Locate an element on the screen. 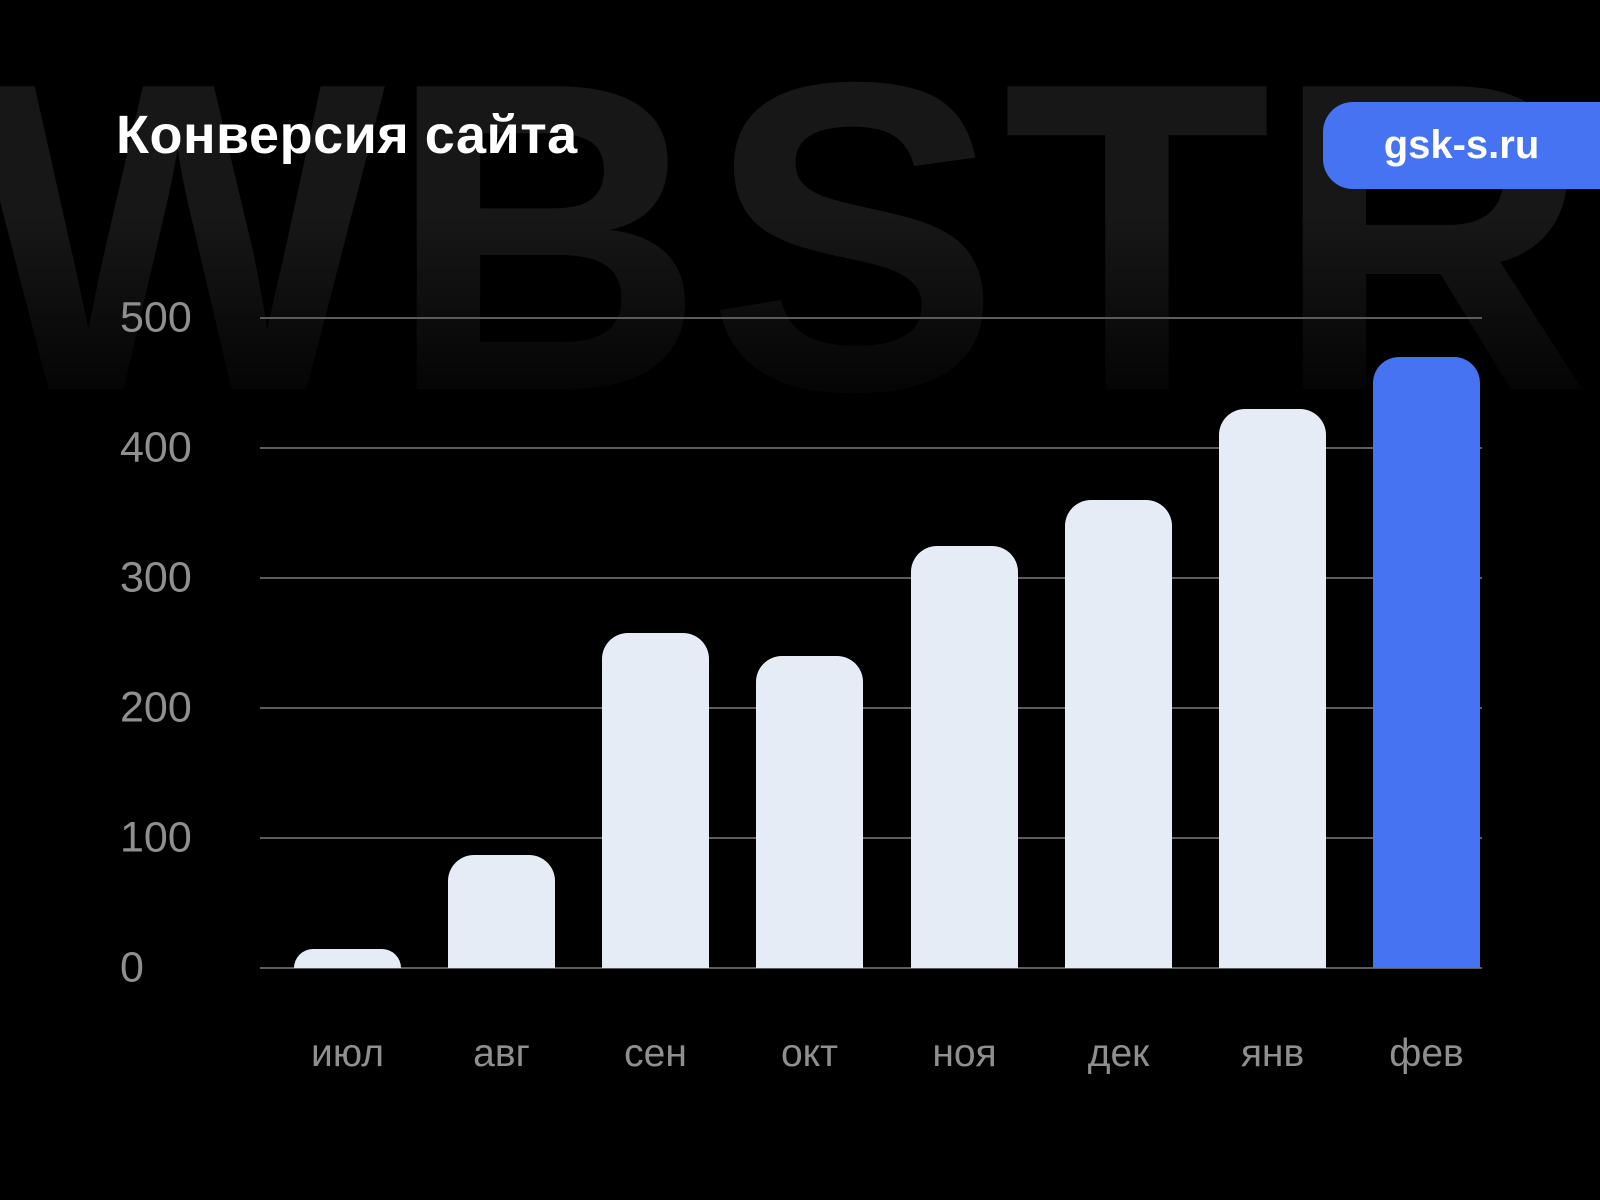 This screenshot has width=1600, height=1200. bar-июл is located at coordinates (347, 958).